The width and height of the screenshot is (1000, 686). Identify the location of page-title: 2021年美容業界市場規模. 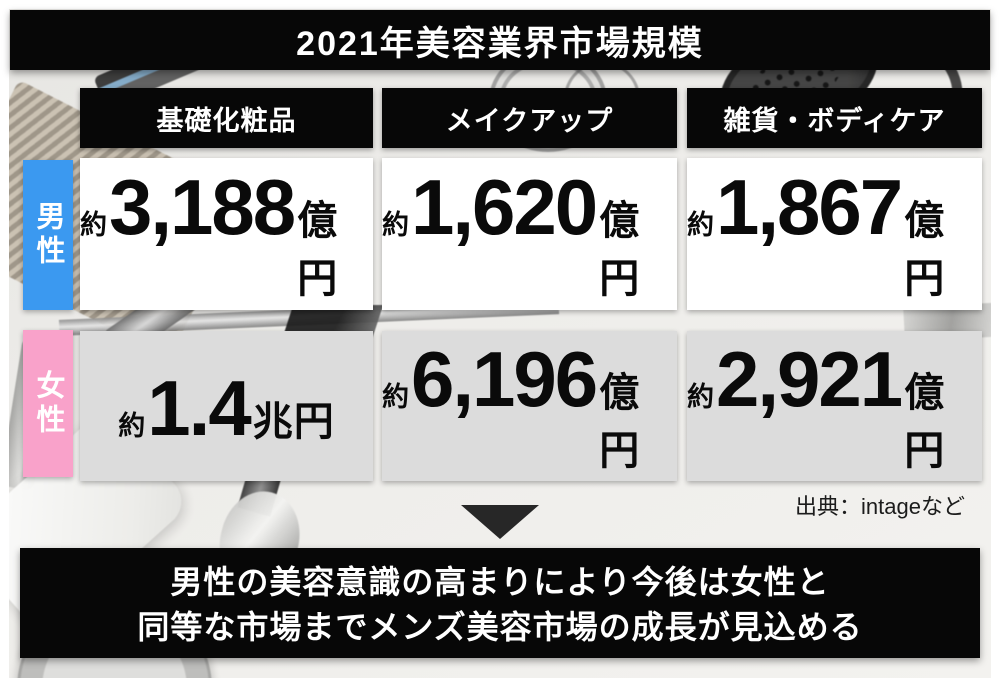
(500, 43).